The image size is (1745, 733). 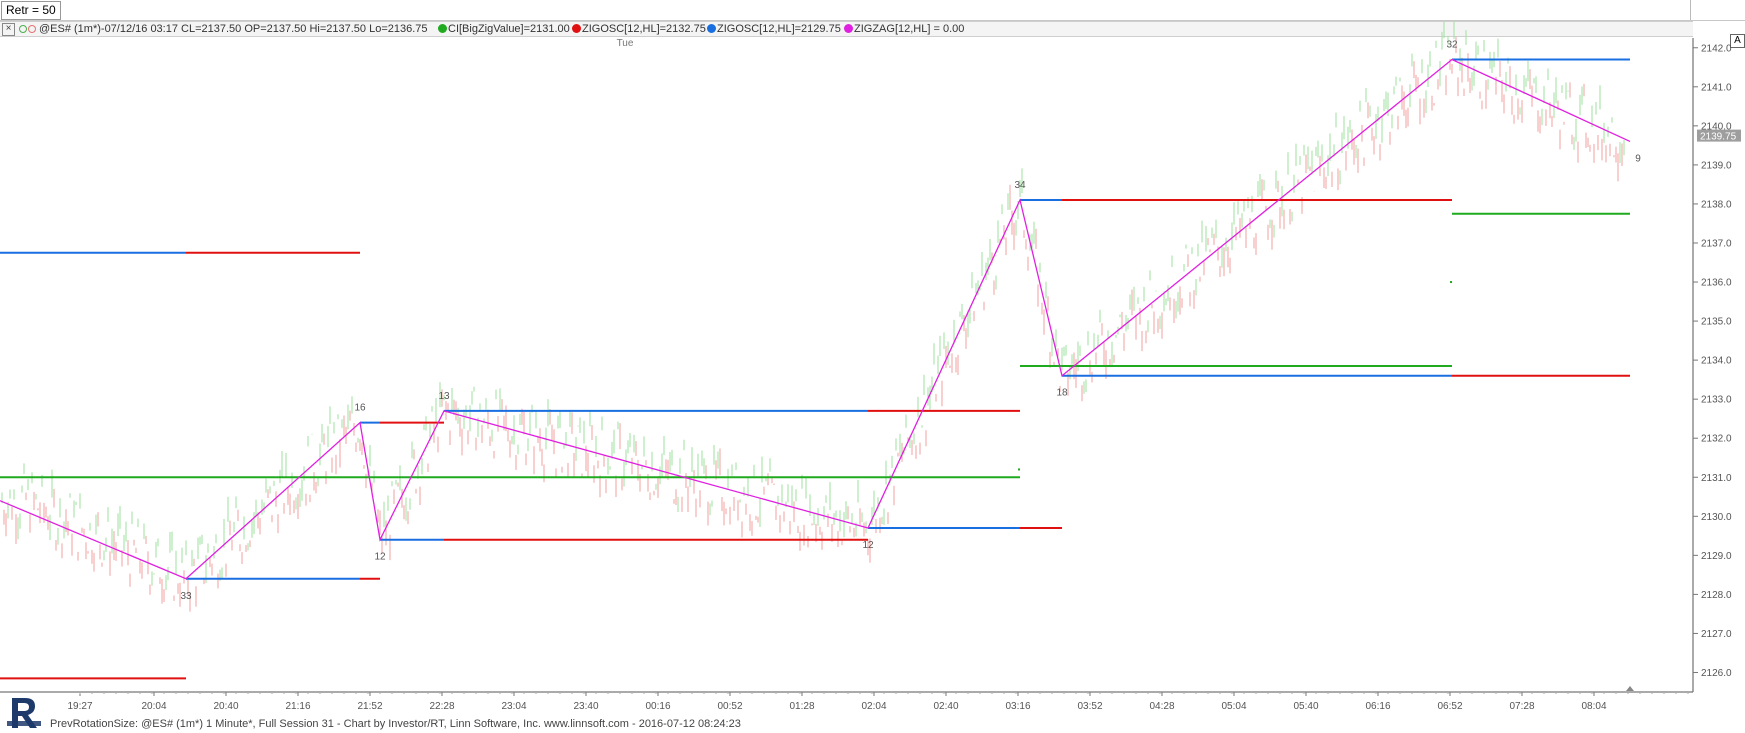 I want to click on price-tick-label: 2140.0, so click(x=1716, y=126).